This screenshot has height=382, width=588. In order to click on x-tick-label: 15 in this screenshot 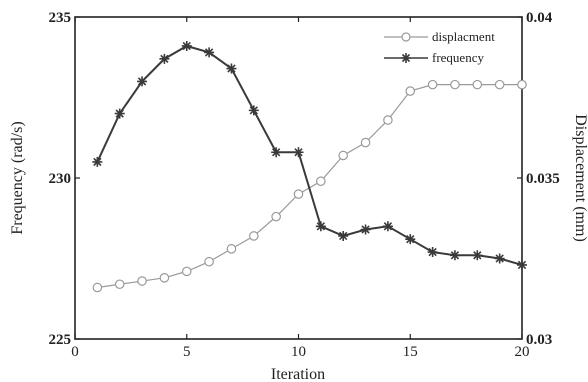, I will do `click(410, 352)`.